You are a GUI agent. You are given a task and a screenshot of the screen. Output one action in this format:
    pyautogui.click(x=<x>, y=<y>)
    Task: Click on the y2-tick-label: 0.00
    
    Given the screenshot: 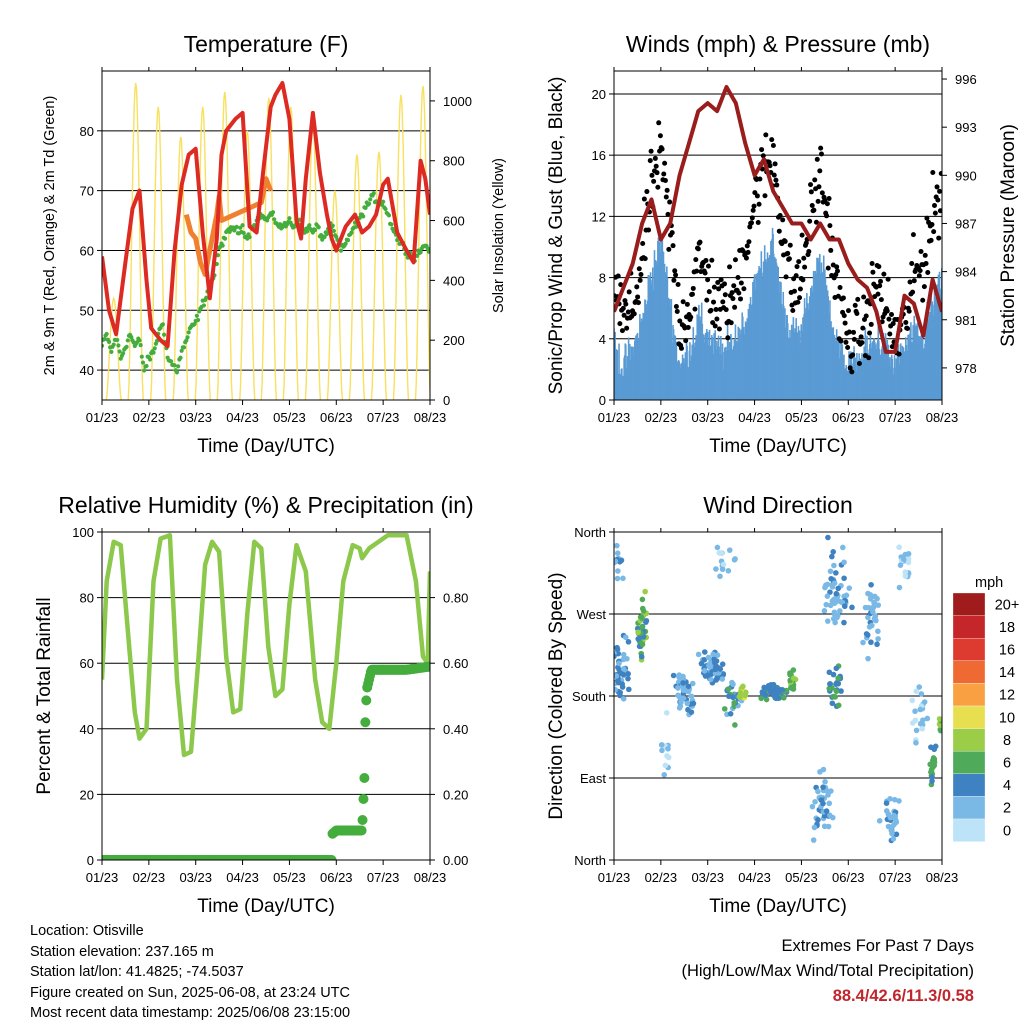 What is the action you would take?
    pyautogui.click(x=455, y=860)
    